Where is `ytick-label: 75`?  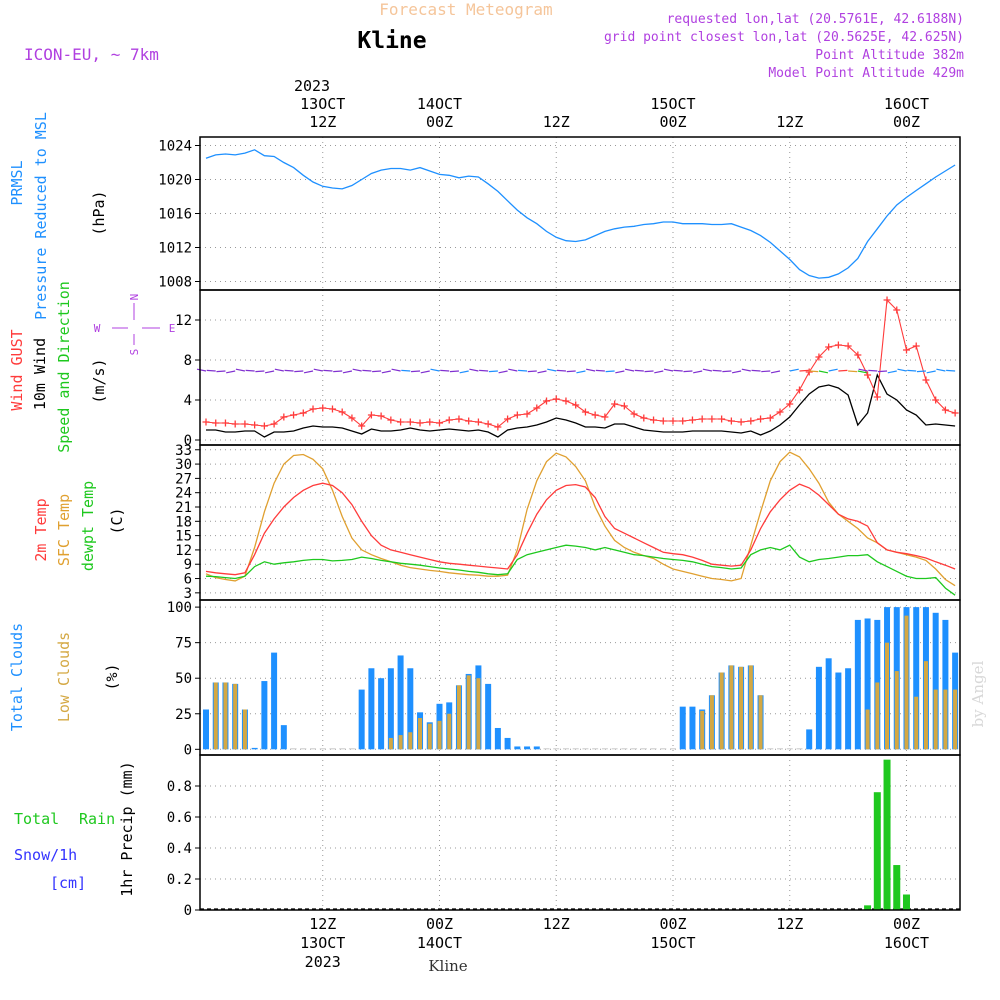
ytick-label: 75 is located at coordinates (183, 644).